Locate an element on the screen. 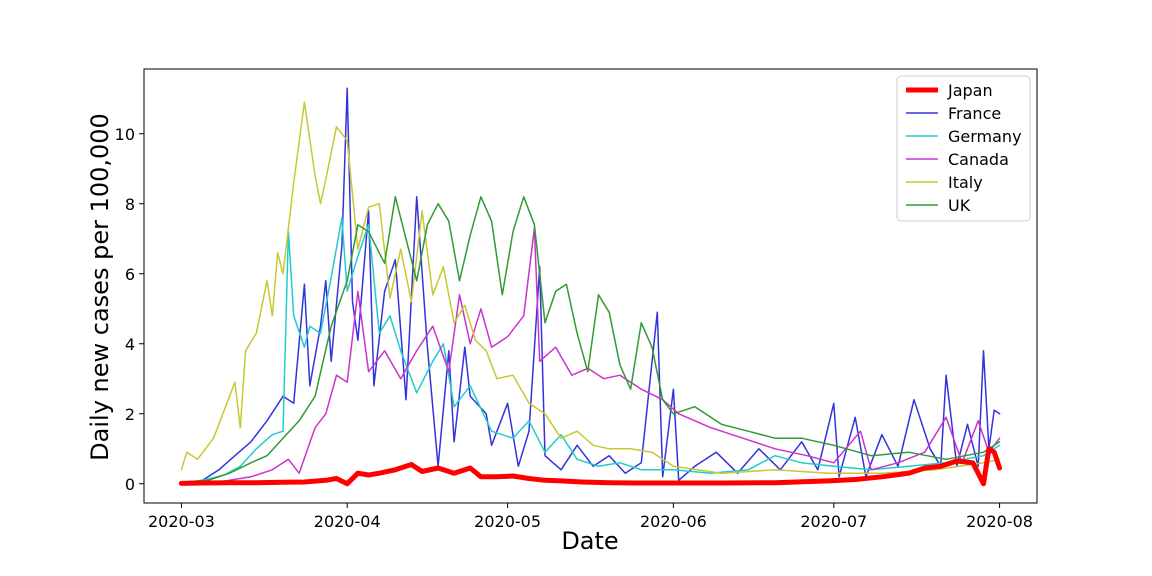 This screenshot has height=576, width=1152. legend: Japan France Germany Canada Italy UK is located at coordinates (963, 148).